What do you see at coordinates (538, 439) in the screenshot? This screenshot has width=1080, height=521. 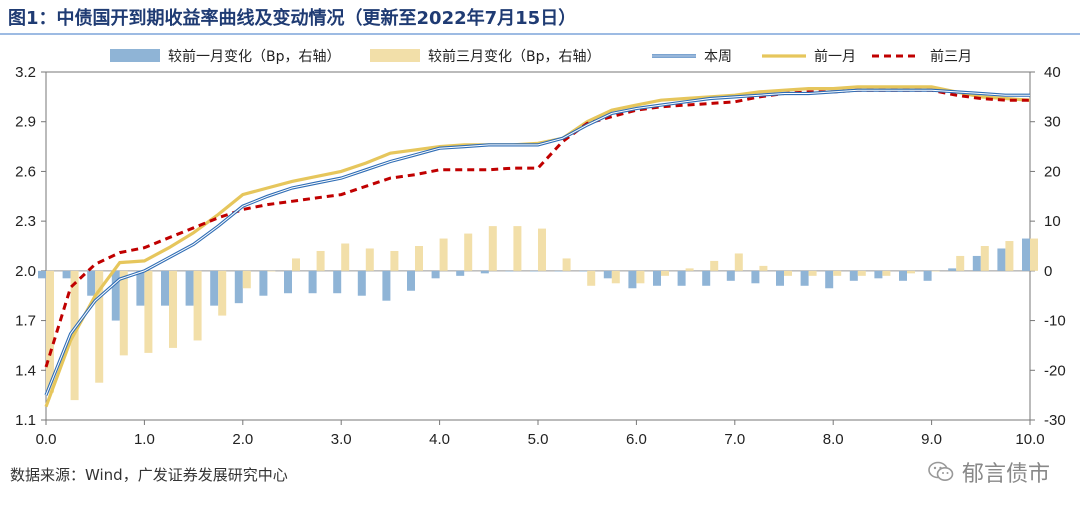 I see `x-tick-label: 5.0` at bounding box center [538, 439].